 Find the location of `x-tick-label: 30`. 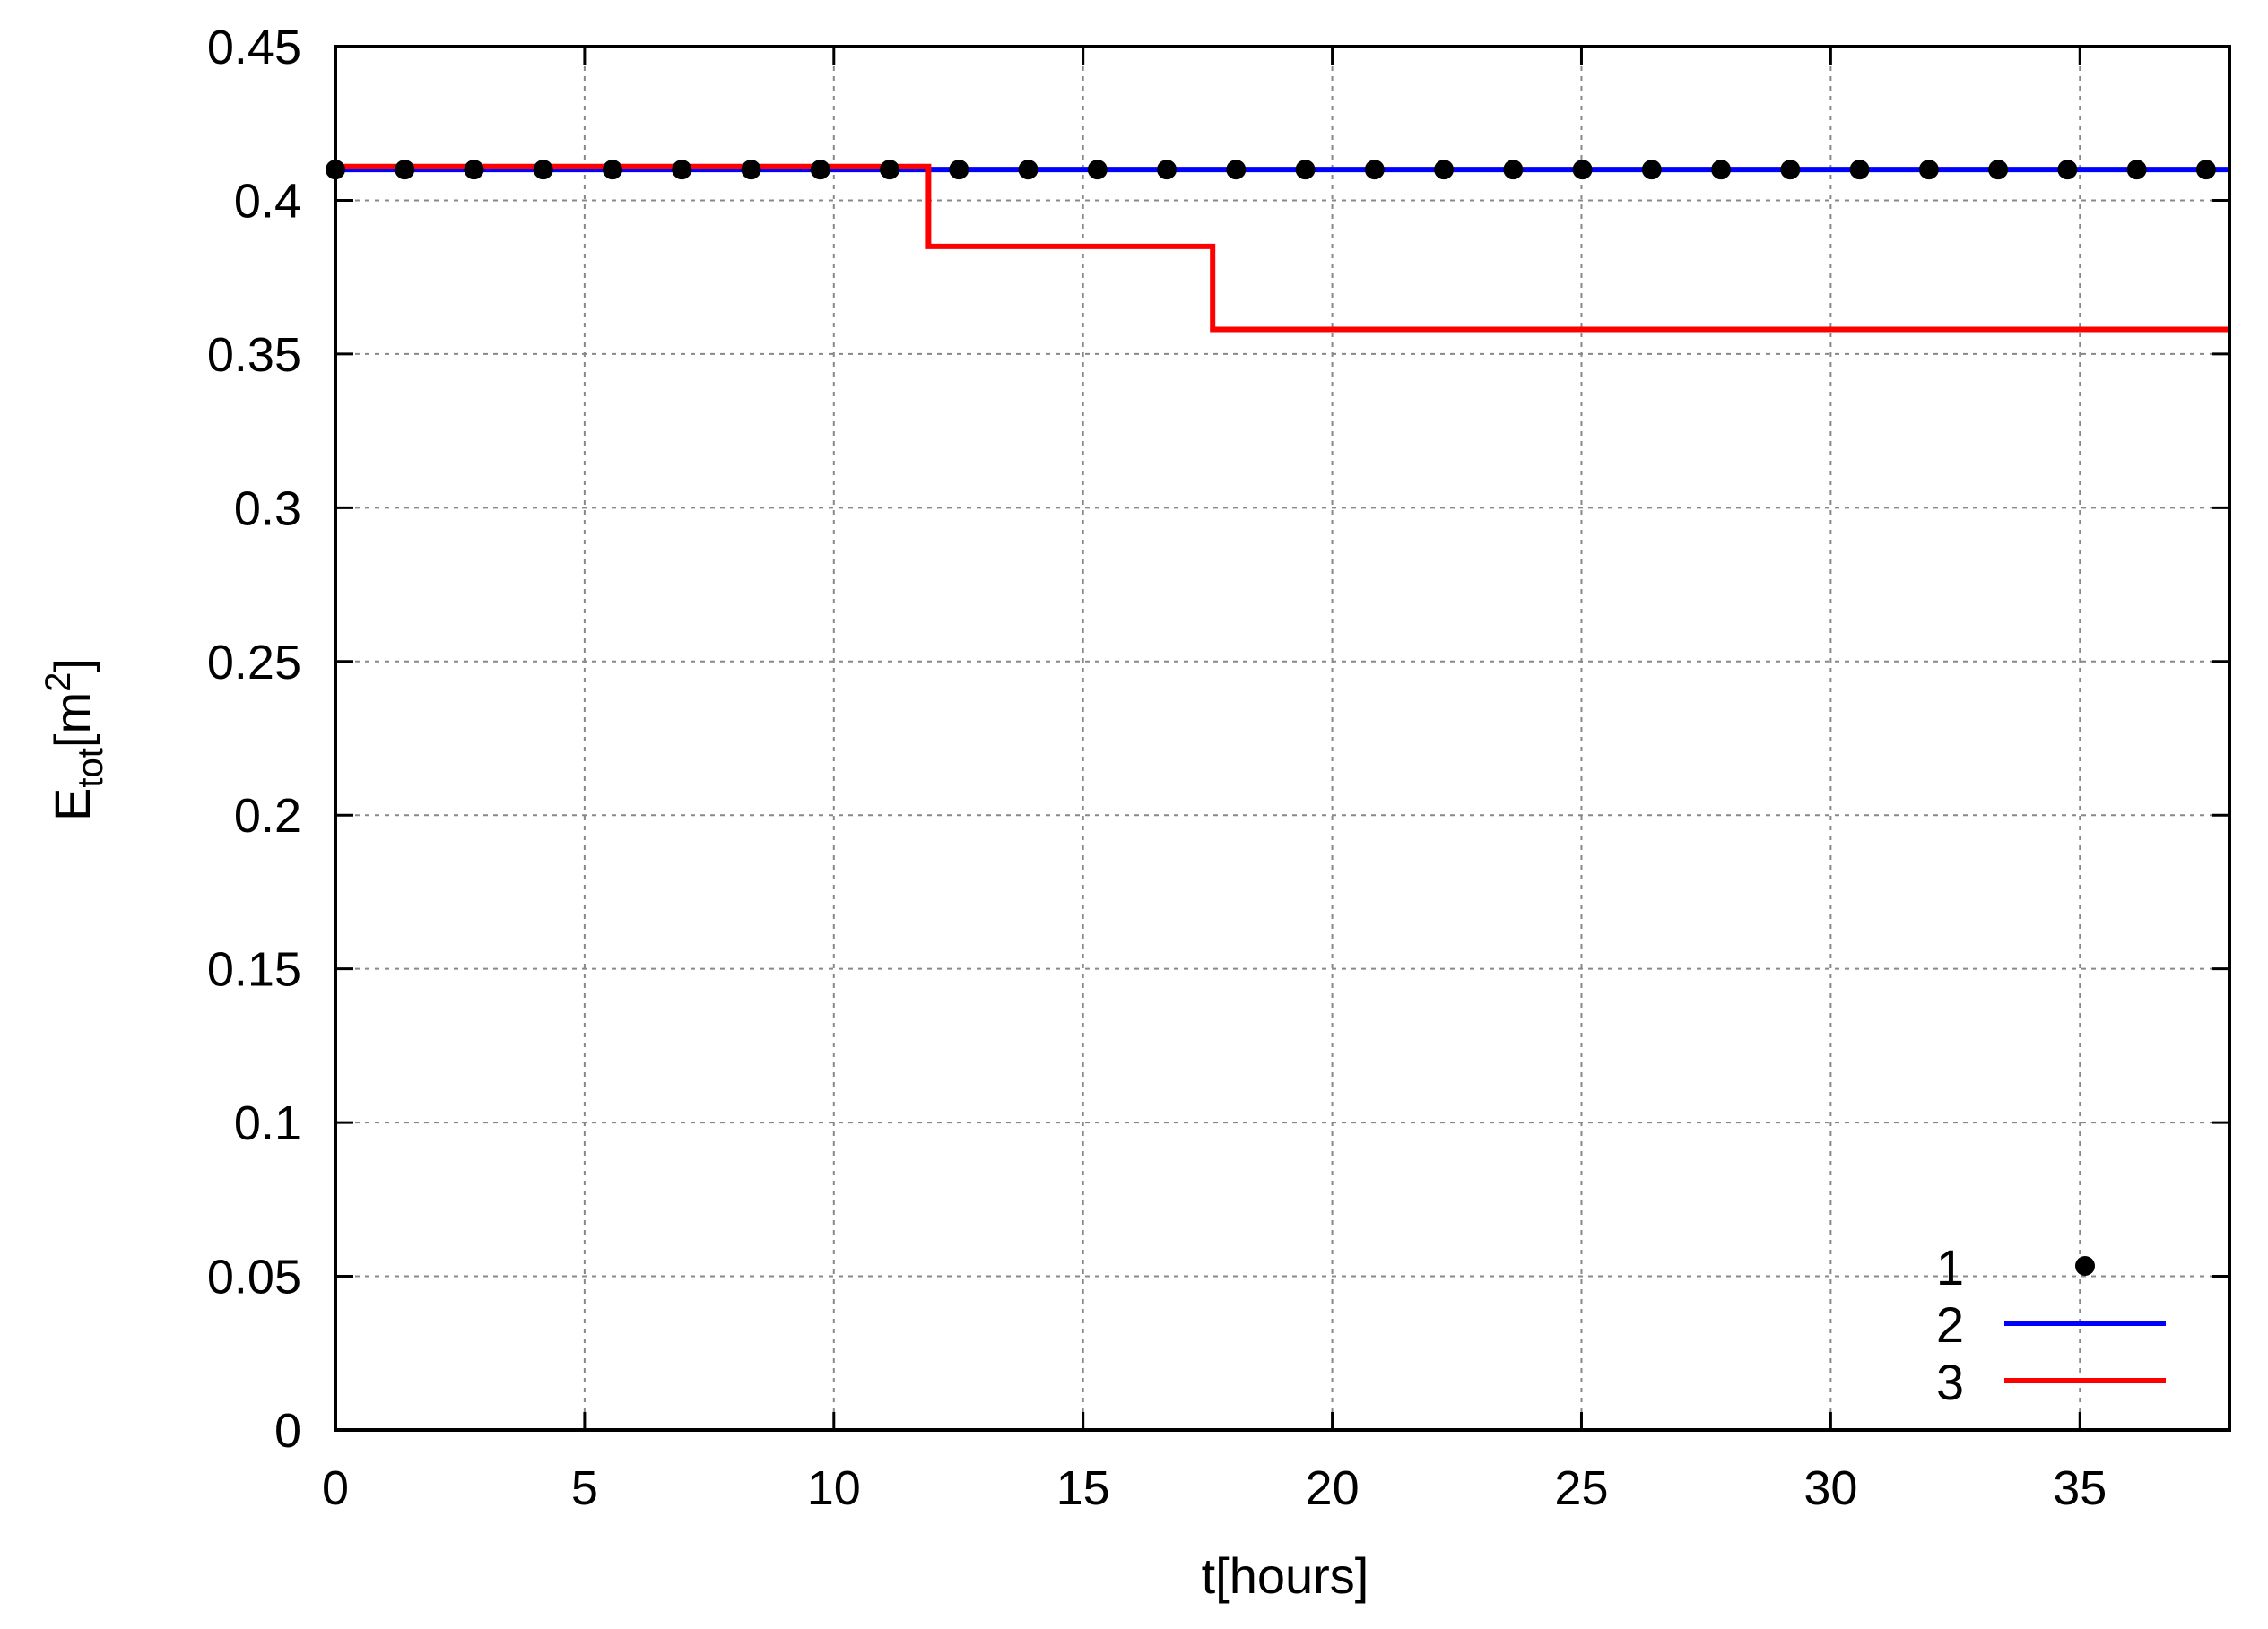

x-tick-label: 30 is located at coordinates (1830, 1488).